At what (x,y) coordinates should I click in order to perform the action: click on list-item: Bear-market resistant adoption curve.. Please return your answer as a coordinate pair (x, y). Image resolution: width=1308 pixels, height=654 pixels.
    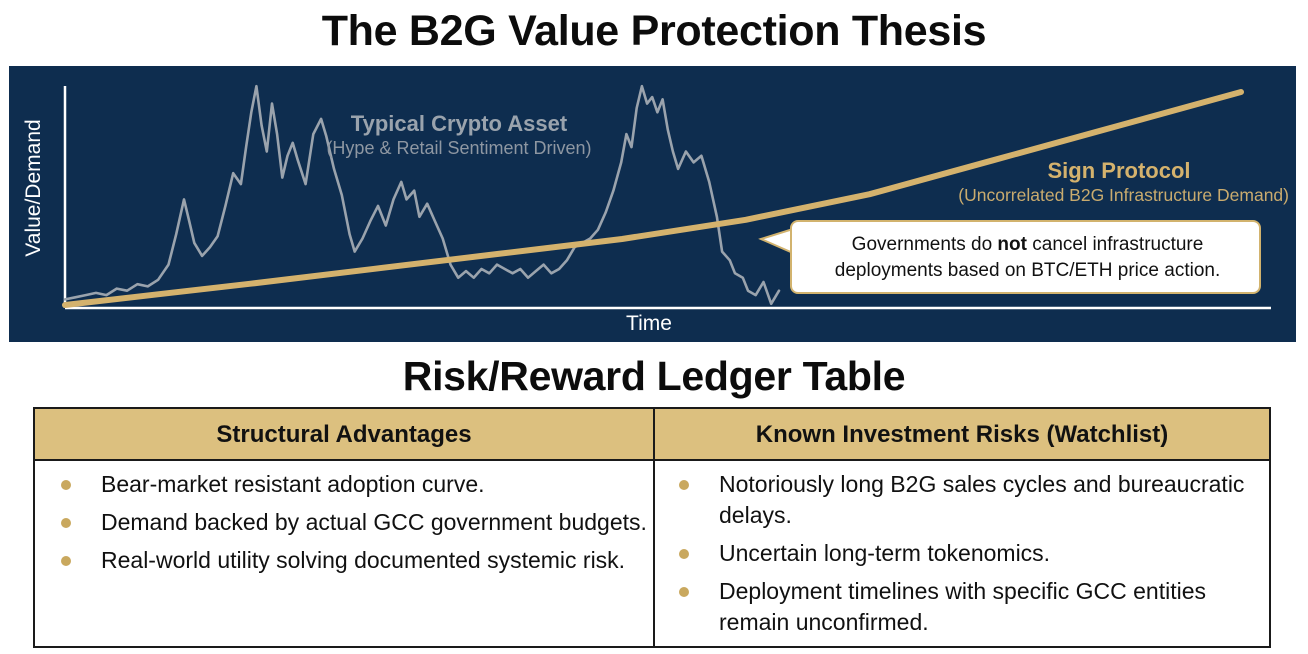
    Looking at the image, I should click on (352, 484).